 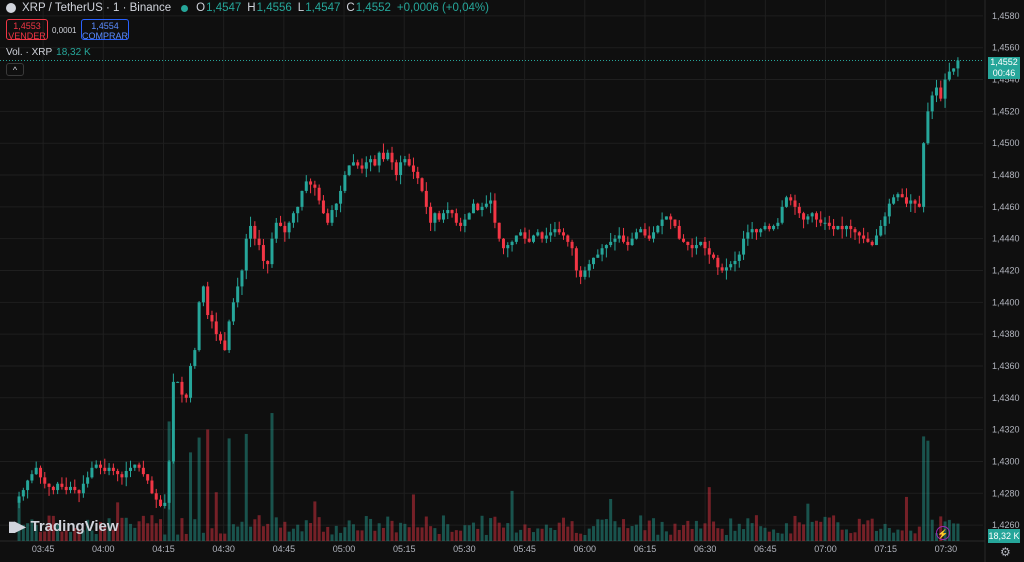 What do you see at coordinates (97, 8) in the screenshot?
I see `symbol-title: XRP / TetherUS · 1 · Binance` at bounding box center [97, 8].